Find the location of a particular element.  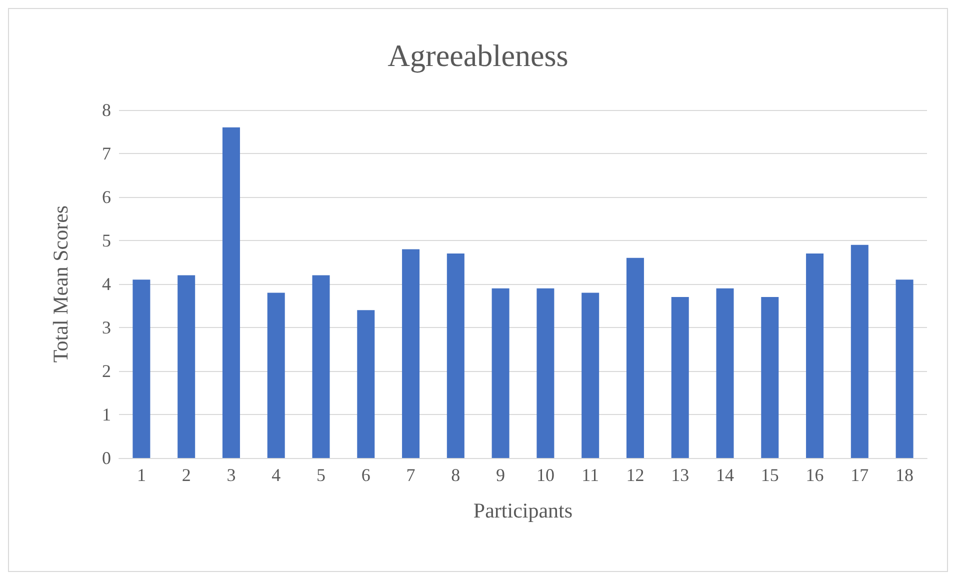

x-tick-label: 14 is located at coordinates (725, 475).